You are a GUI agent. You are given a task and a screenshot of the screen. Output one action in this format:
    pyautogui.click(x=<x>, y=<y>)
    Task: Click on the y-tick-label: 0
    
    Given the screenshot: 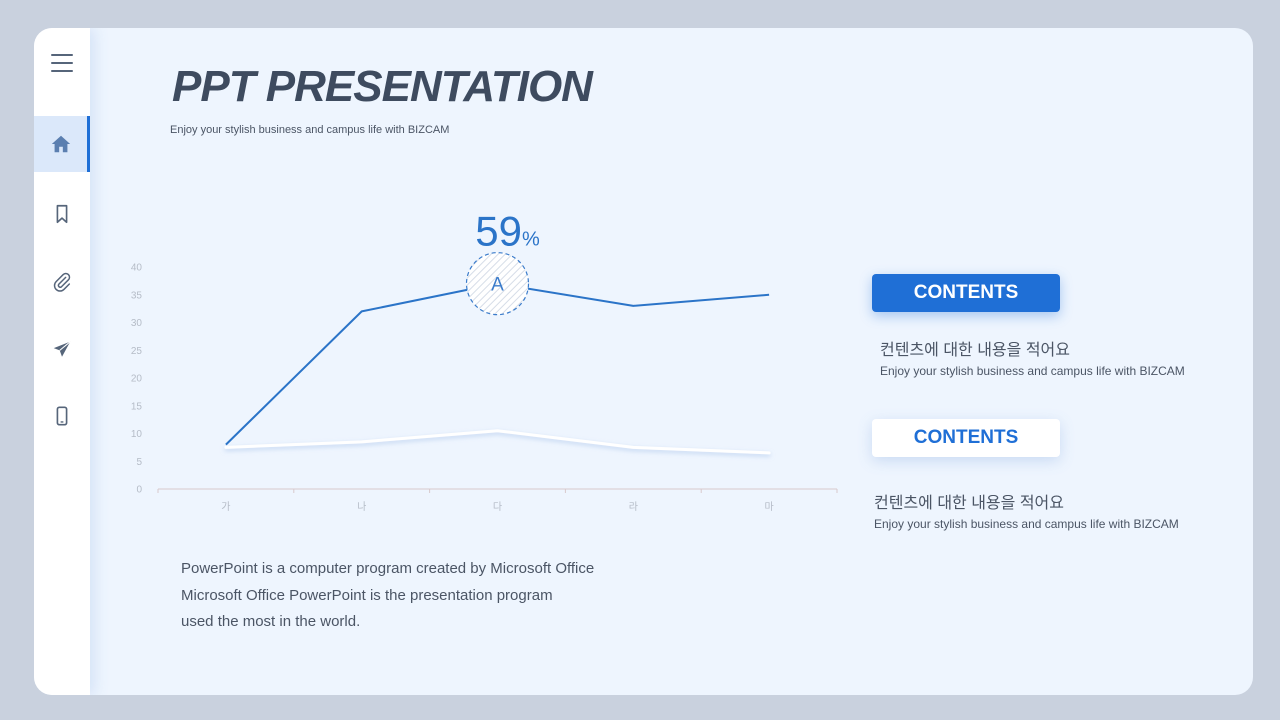 What is the action you would take?
    pyautogui.click(x=139, y=490)
    